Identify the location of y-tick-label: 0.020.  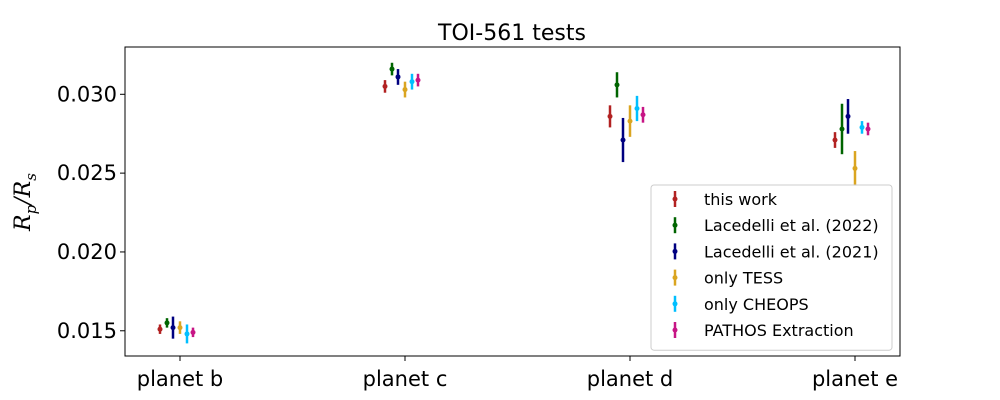
(87, 252).